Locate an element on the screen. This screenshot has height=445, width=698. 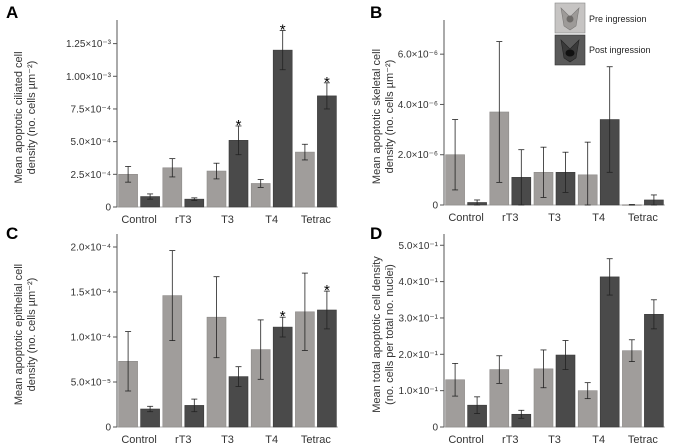
legend: Pre ingression Post ingression is located at coordinates (602, 34).